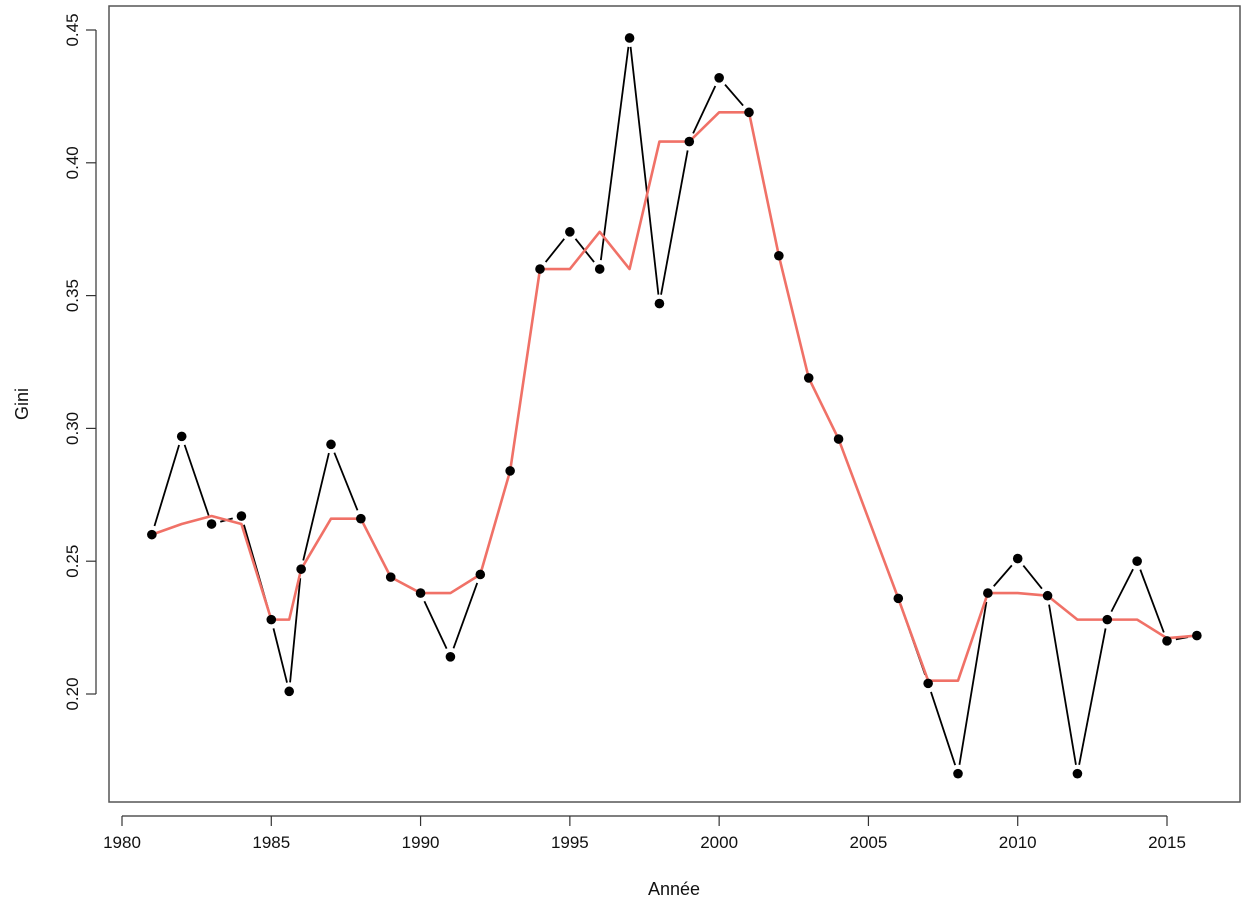 Image resolution: width=1244 pixels, height=907 pixels. What do you see at coordinates (72, 428) in the screenshot?
I see `y-tick-label: 0.30` at bounding box center [72, 428].